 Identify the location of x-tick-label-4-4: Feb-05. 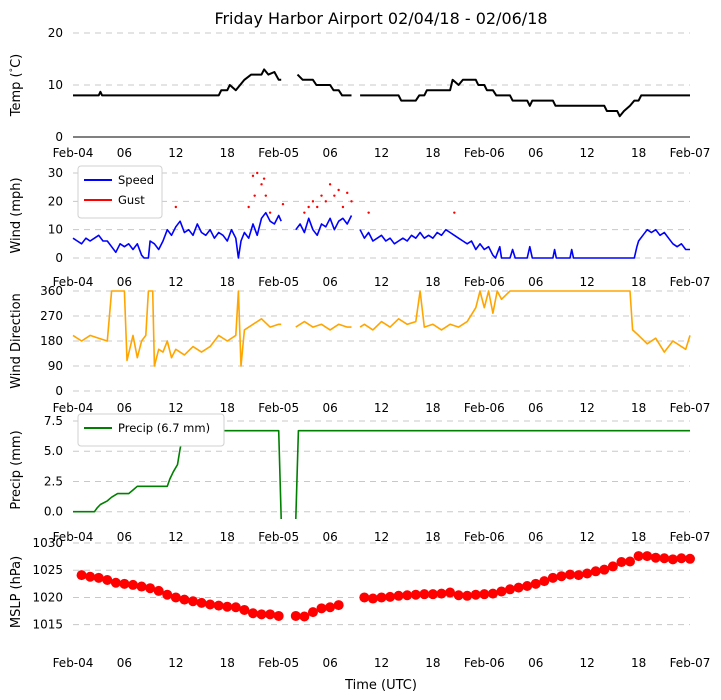
(278, 663).